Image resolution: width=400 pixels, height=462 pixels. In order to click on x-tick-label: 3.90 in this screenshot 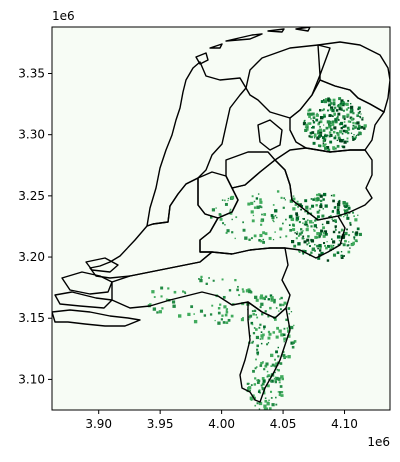, I will do `click(98, 424)`.